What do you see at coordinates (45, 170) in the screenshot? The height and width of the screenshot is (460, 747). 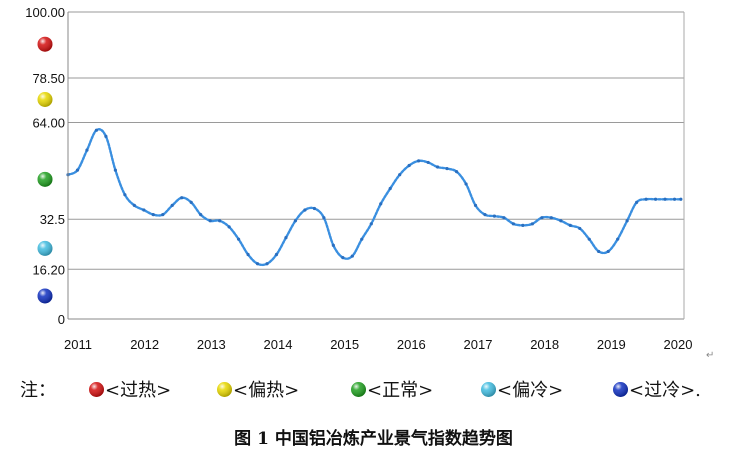 I see `status-markers` at bounding box center [45, 170].